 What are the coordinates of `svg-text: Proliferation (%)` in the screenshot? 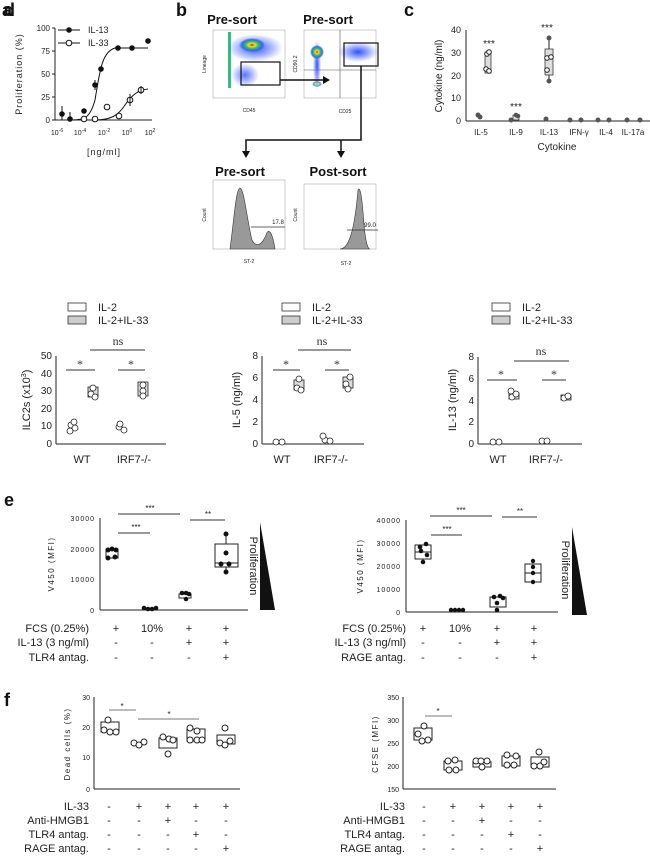 It's located at (19, 74).